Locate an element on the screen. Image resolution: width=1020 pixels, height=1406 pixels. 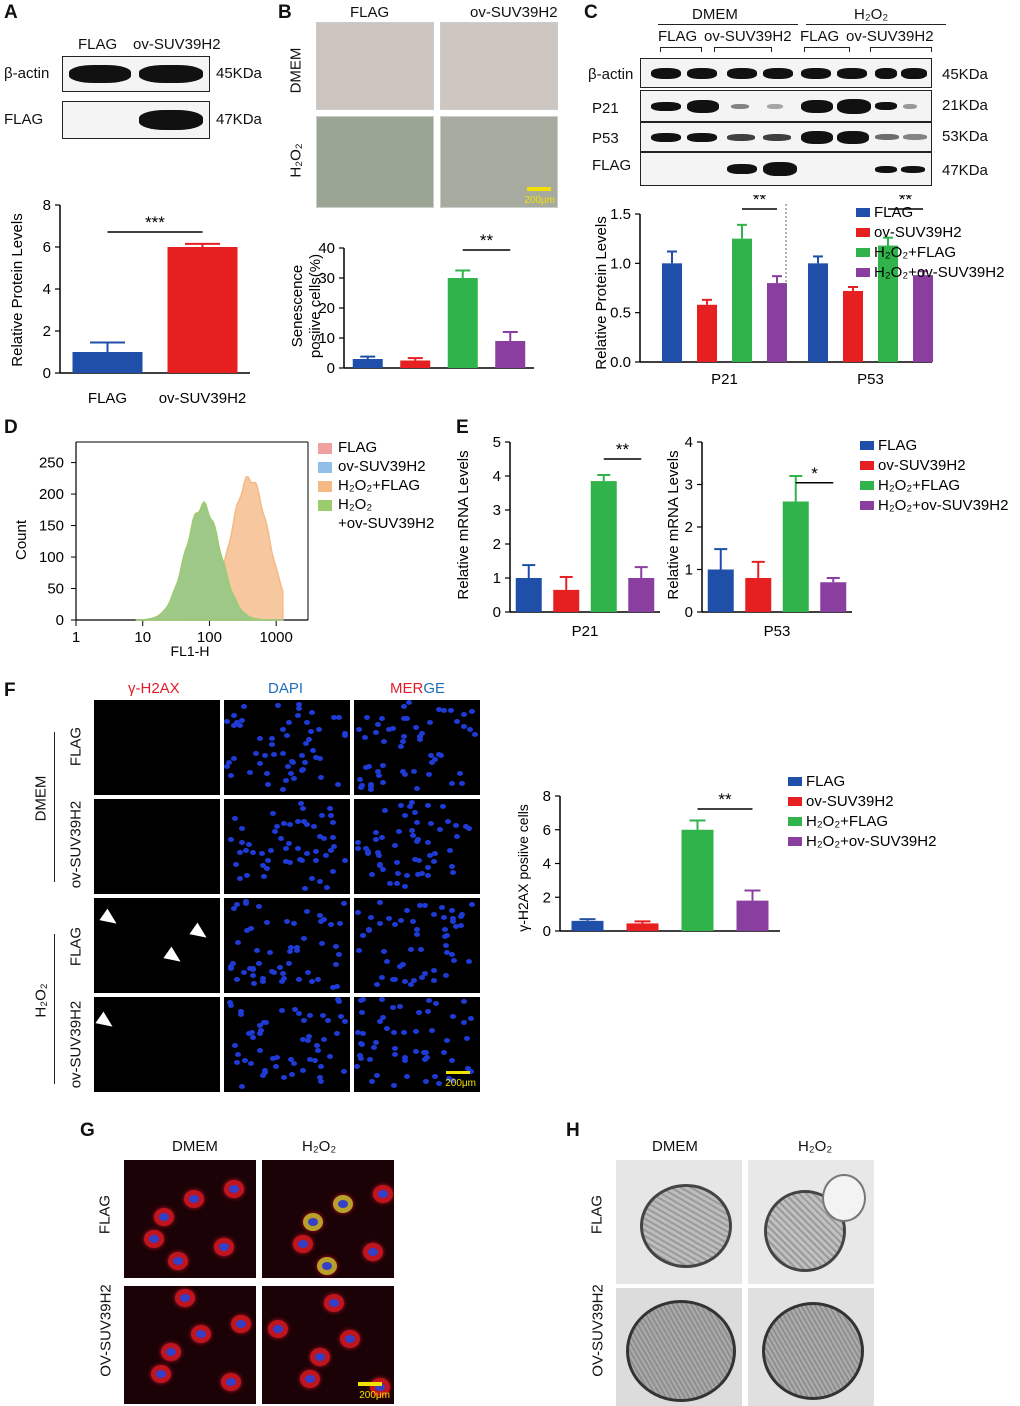
band-name: β-actin is located at coordinates (611, 74).